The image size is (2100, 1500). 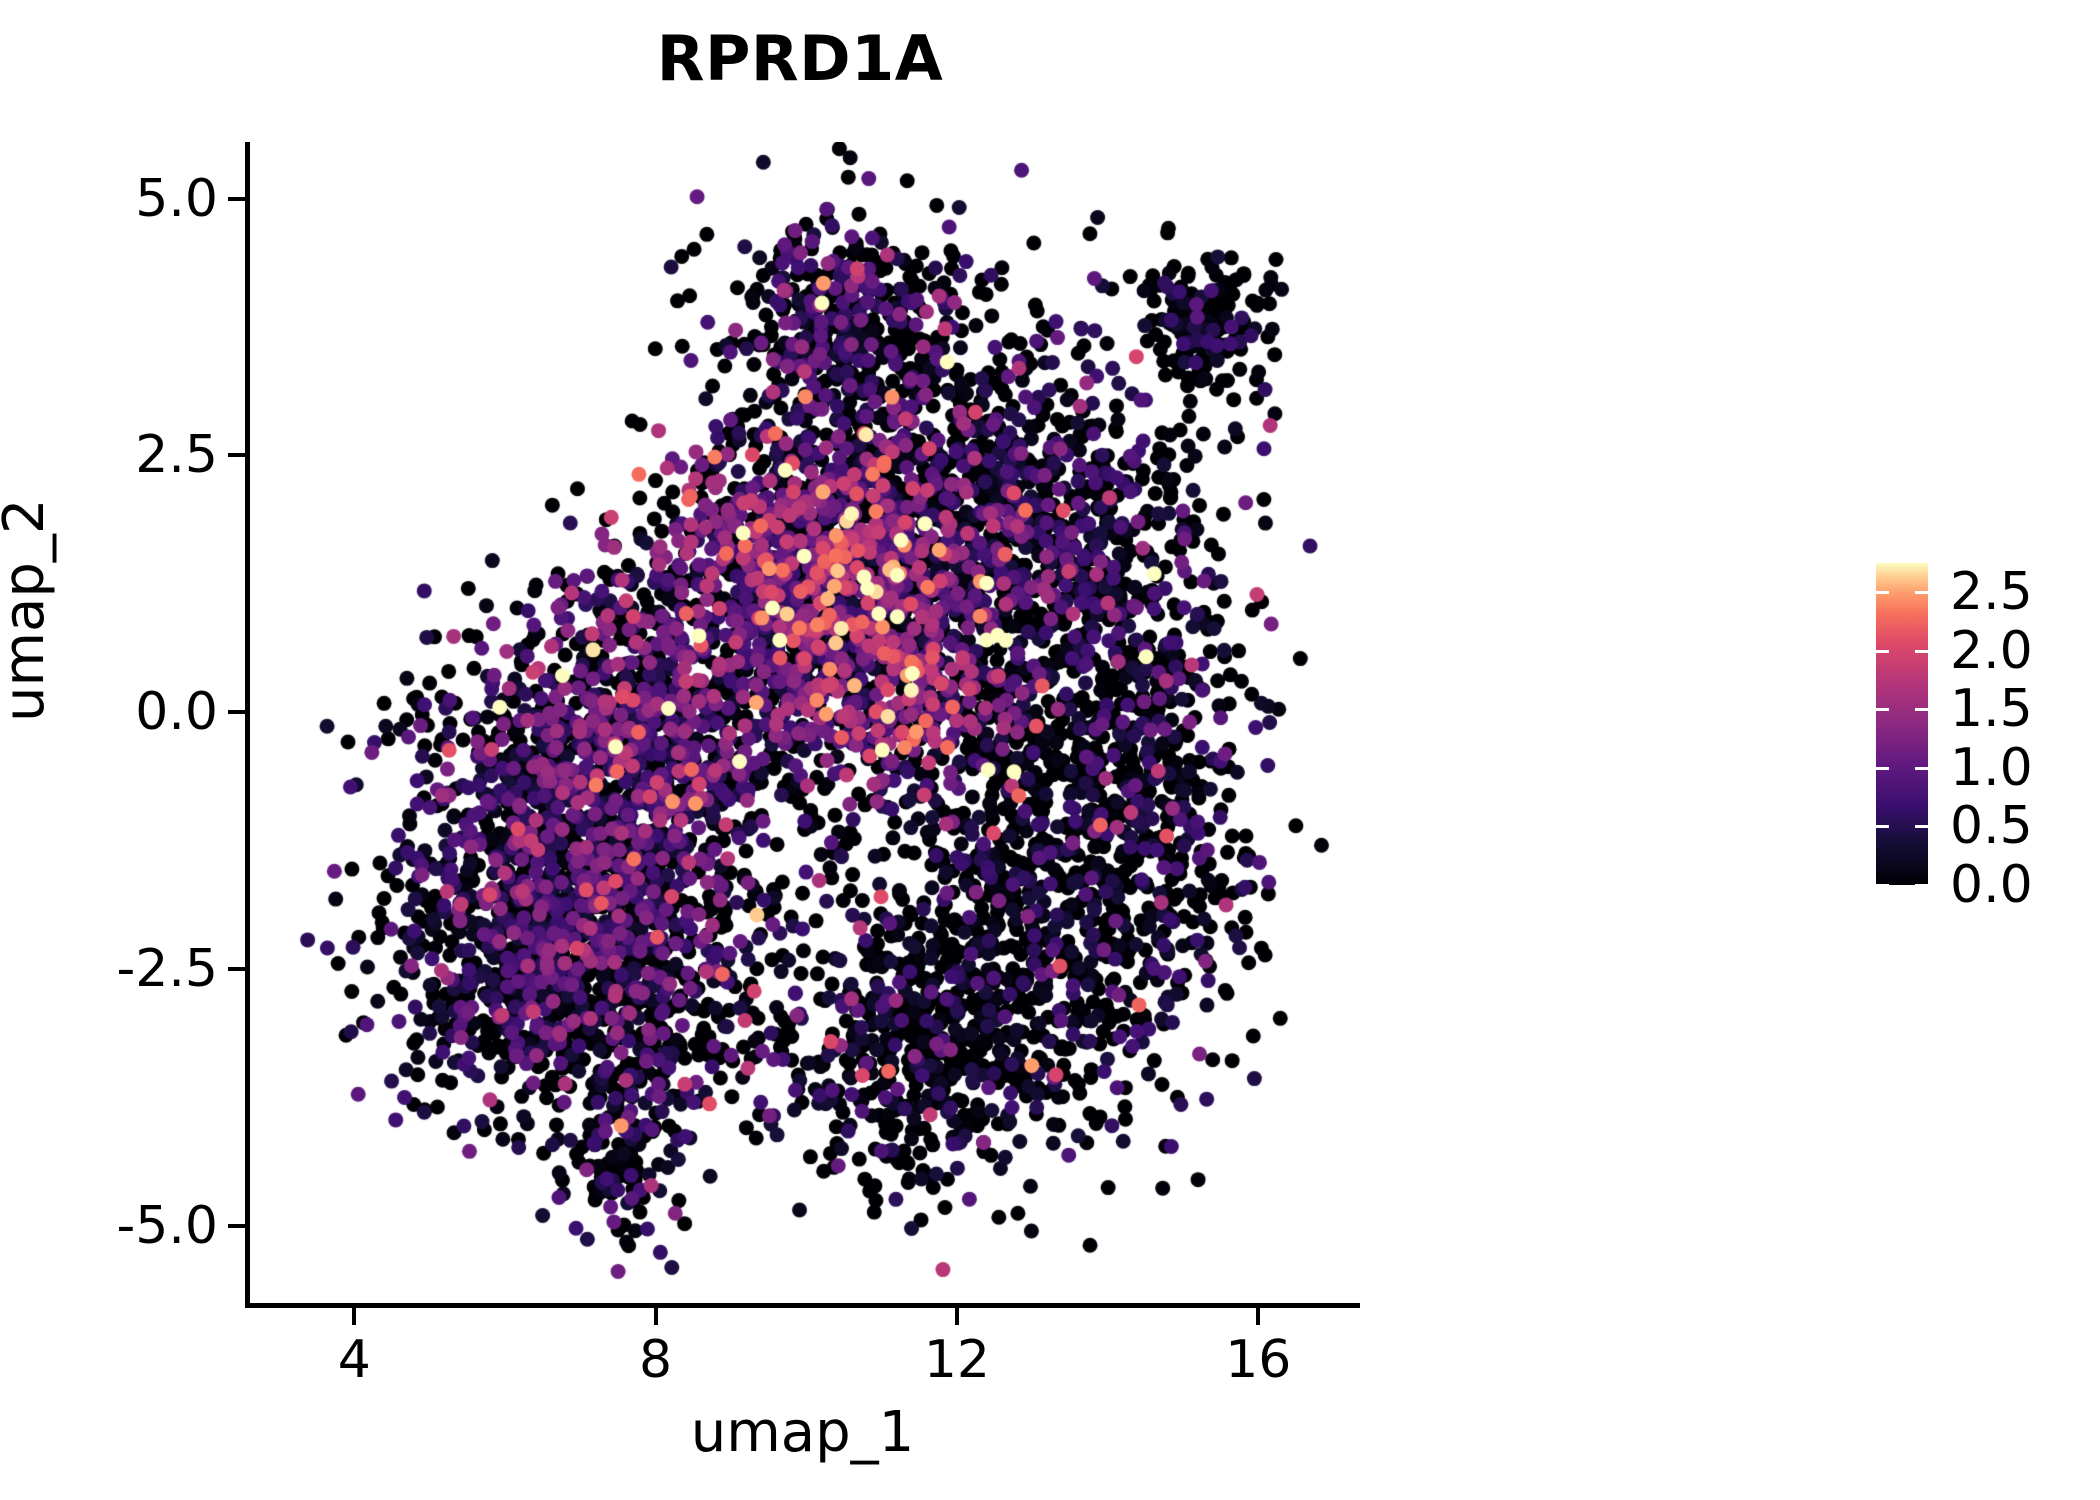 I want to click on y-axis-spine, so click(x=247, y=725).